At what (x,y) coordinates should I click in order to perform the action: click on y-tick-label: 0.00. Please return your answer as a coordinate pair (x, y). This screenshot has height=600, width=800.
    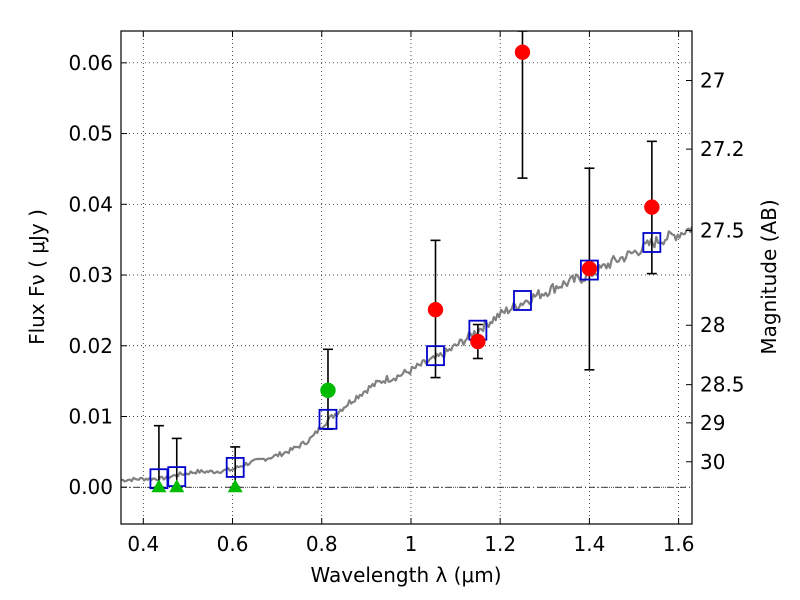
    Looking at the image, I should click on (90, 487).